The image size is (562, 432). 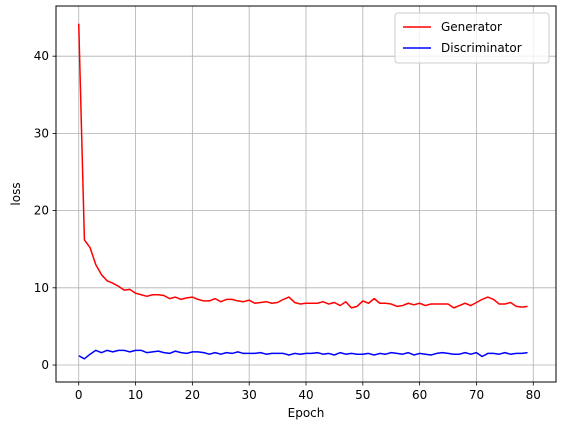 What do you see at coordinates (16, 193) in the screenshot?
I see `y-axis-label: loss` at bounding box center [16, 193].